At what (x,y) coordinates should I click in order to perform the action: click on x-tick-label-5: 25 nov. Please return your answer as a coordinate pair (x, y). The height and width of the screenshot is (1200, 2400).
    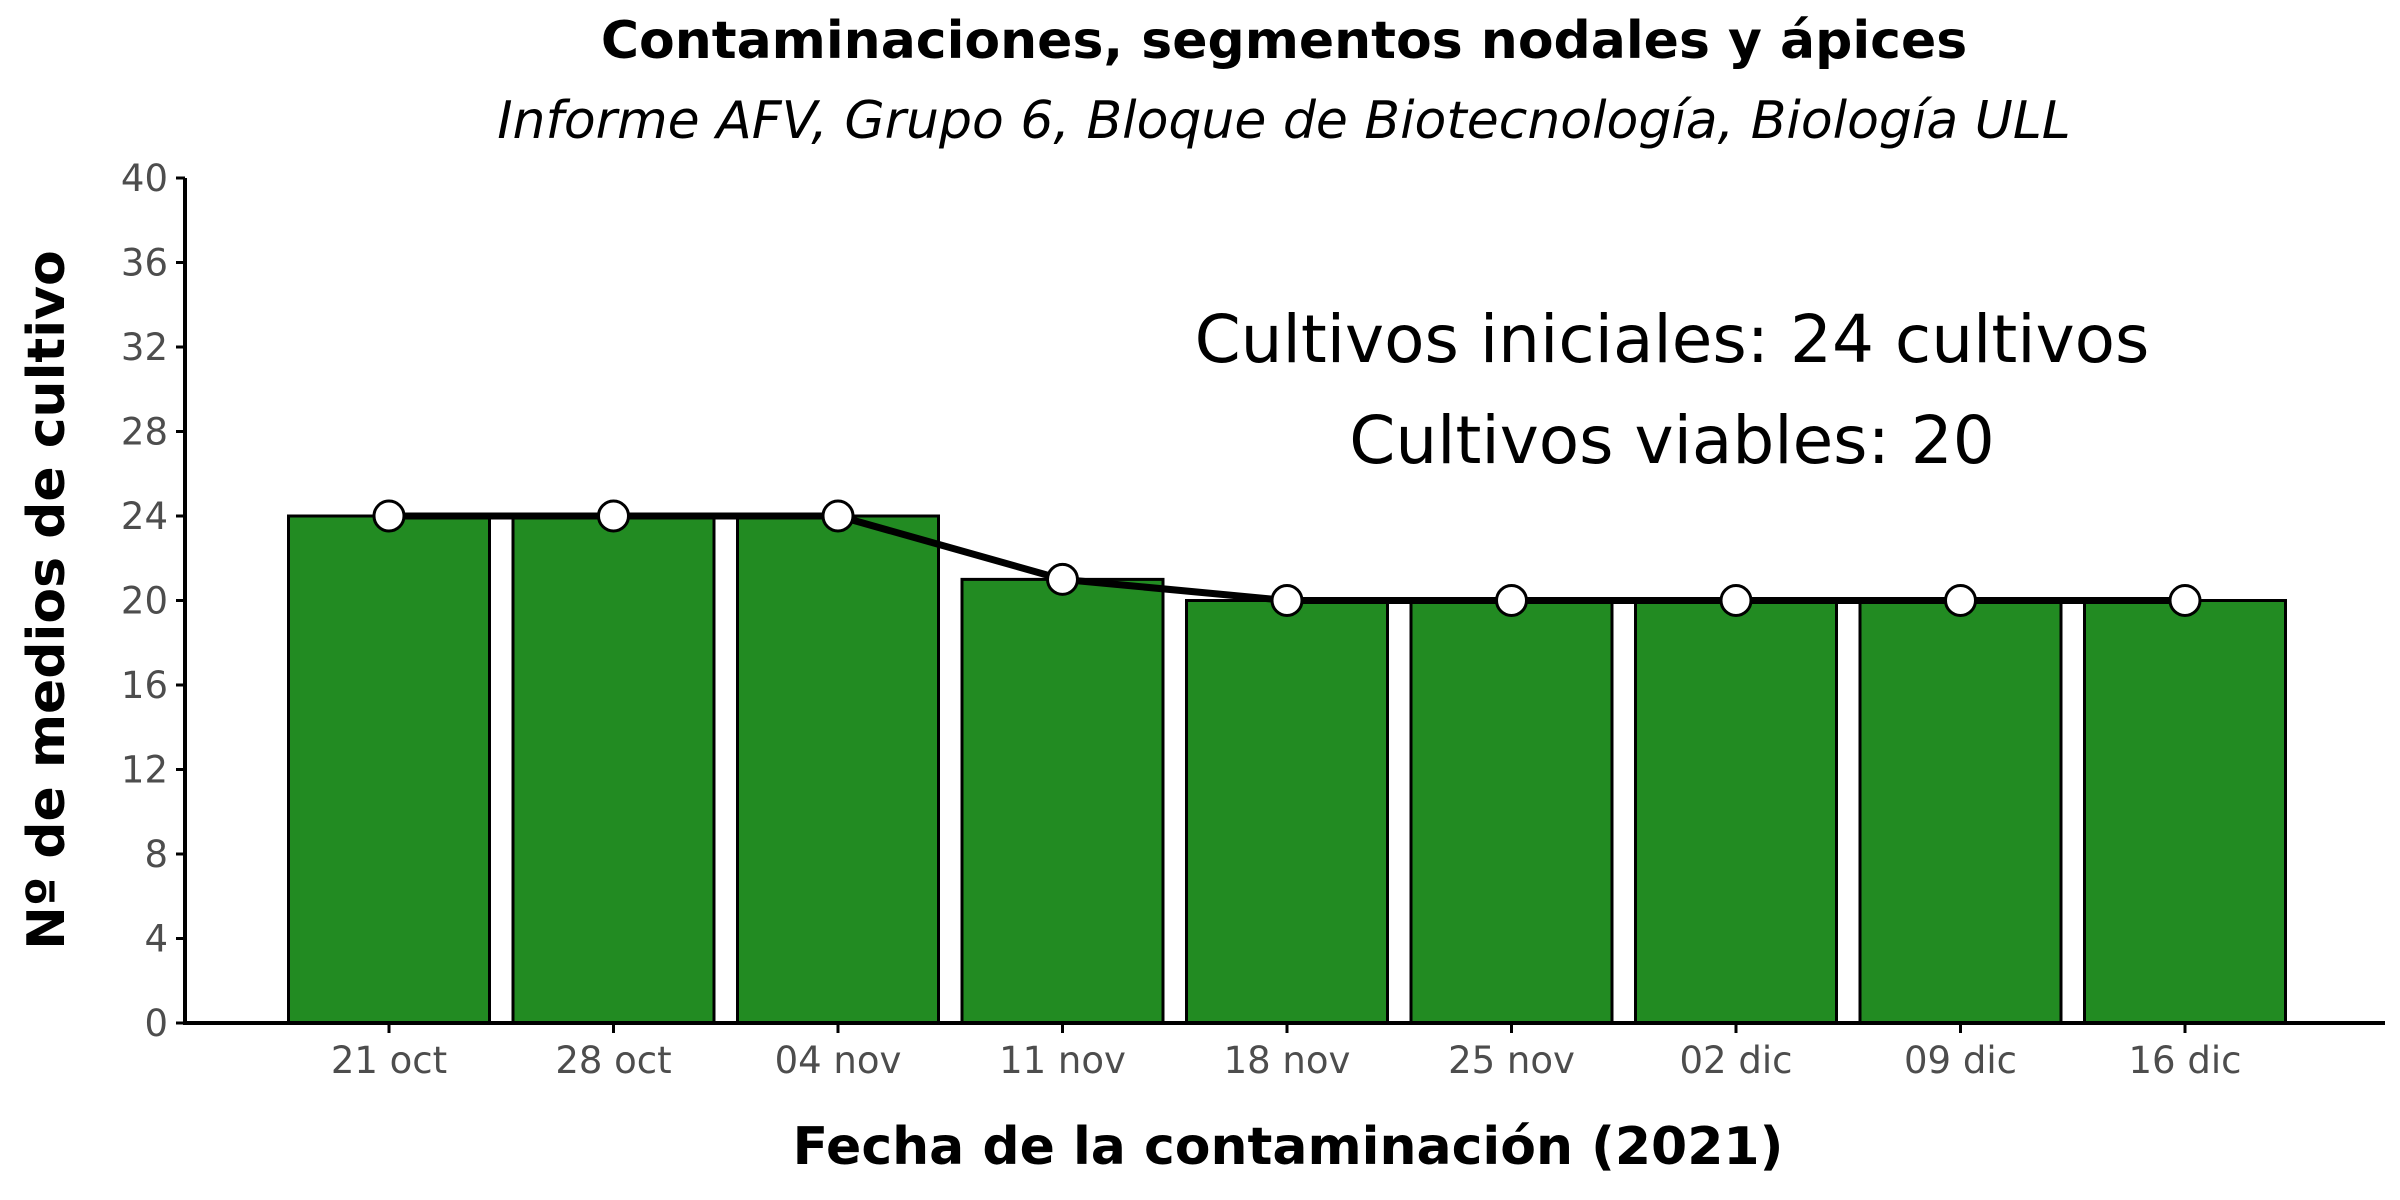
    Looking at the image, I should click on (1511, 1060).